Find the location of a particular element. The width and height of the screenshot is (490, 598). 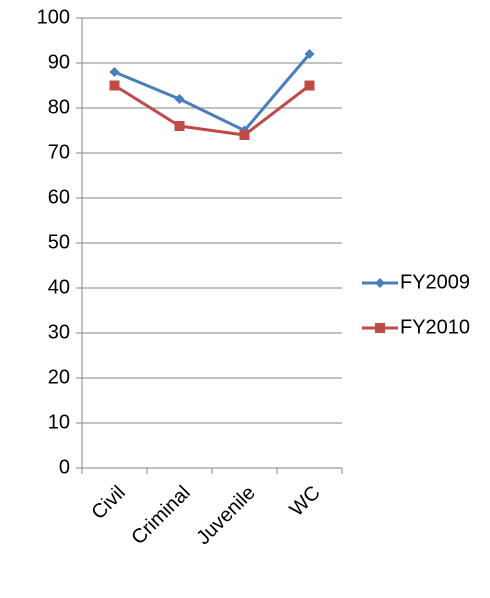

x-tick-label: Juvenile is located at coordinates (225, 515).